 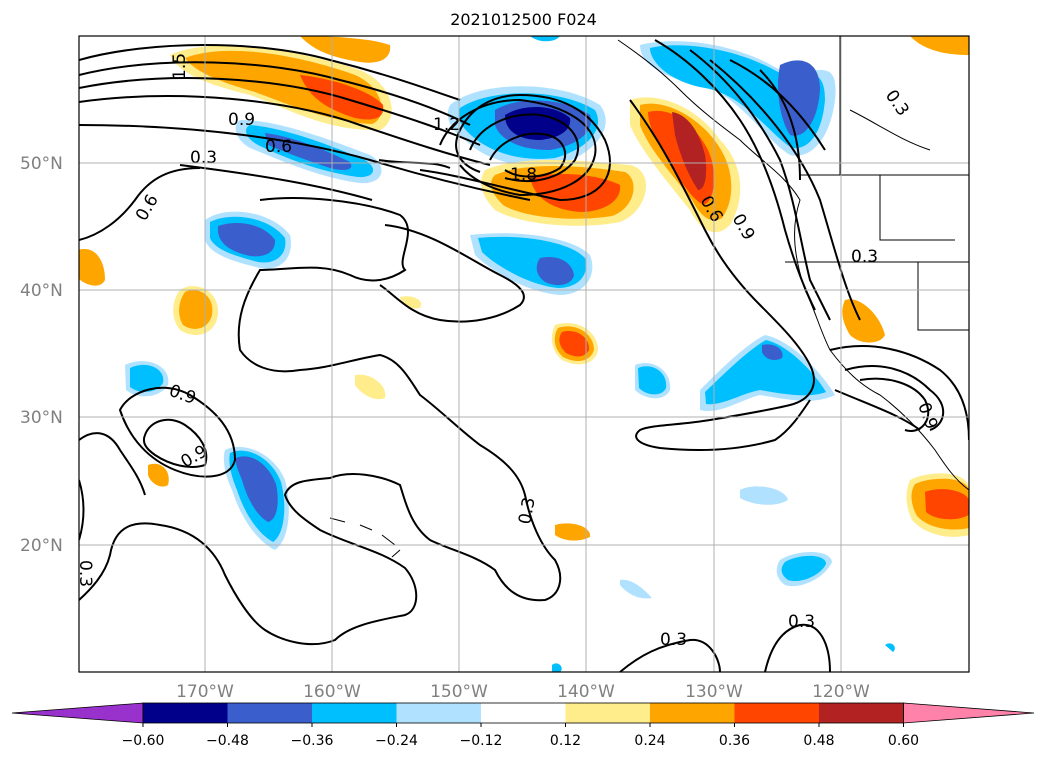 What do you see at coordinates (481, 741) in the screenshot?
I see `colorbar-tick-label: −0.12` at bounding box center [481, 741].